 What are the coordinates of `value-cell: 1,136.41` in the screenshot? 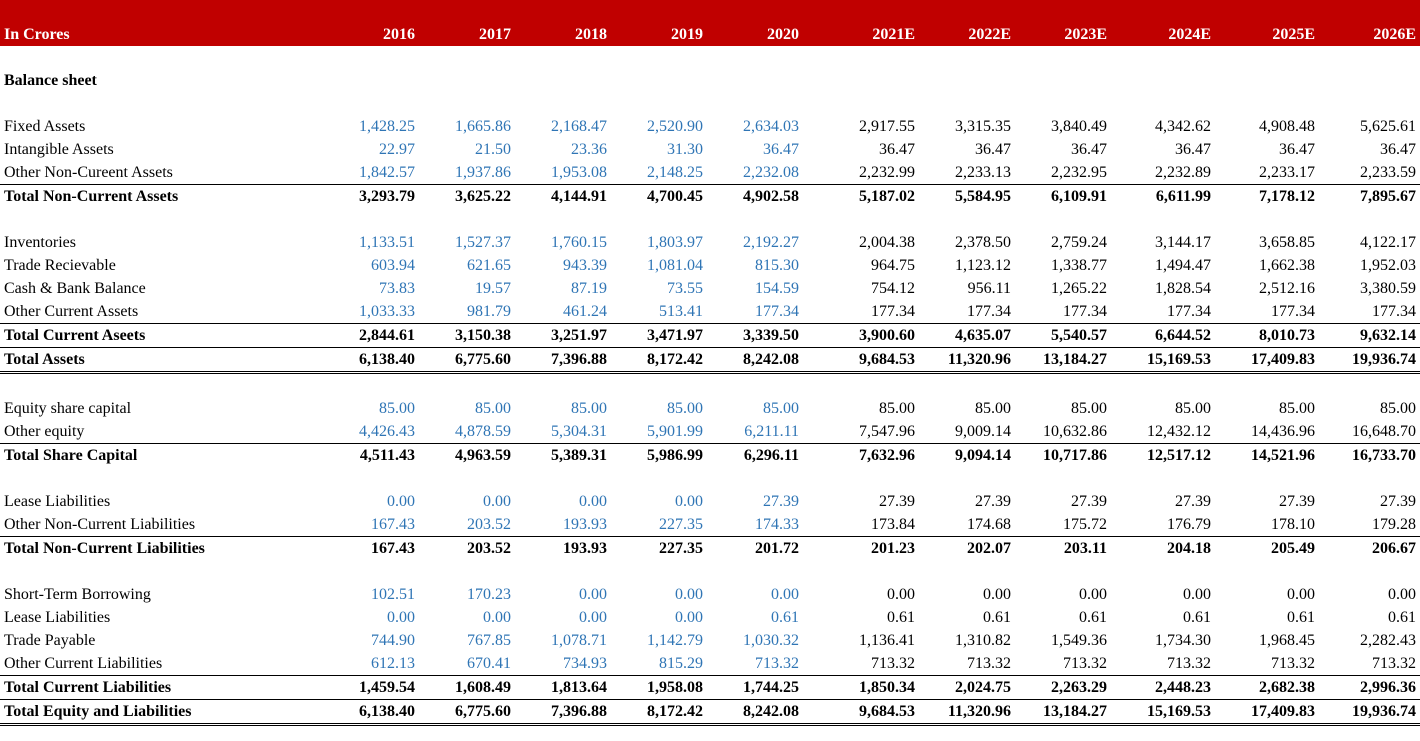 It's located at (887, 640).